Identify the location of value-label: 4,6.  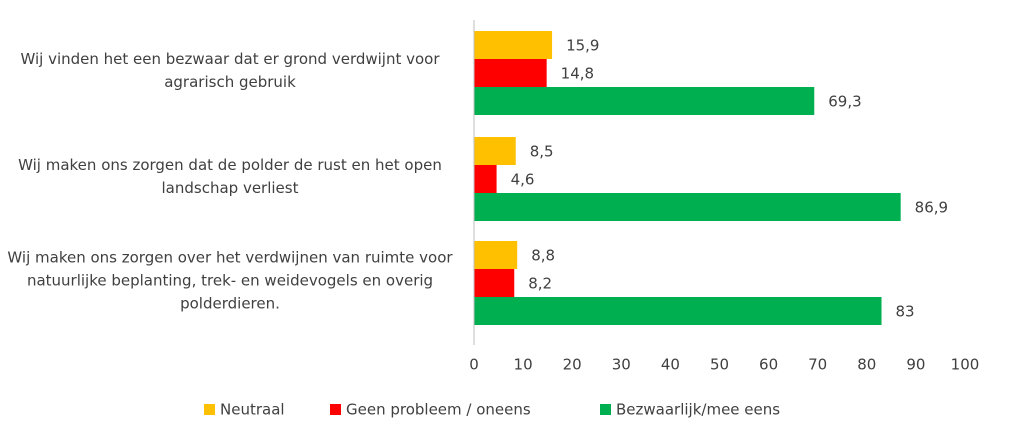
(523, 180).